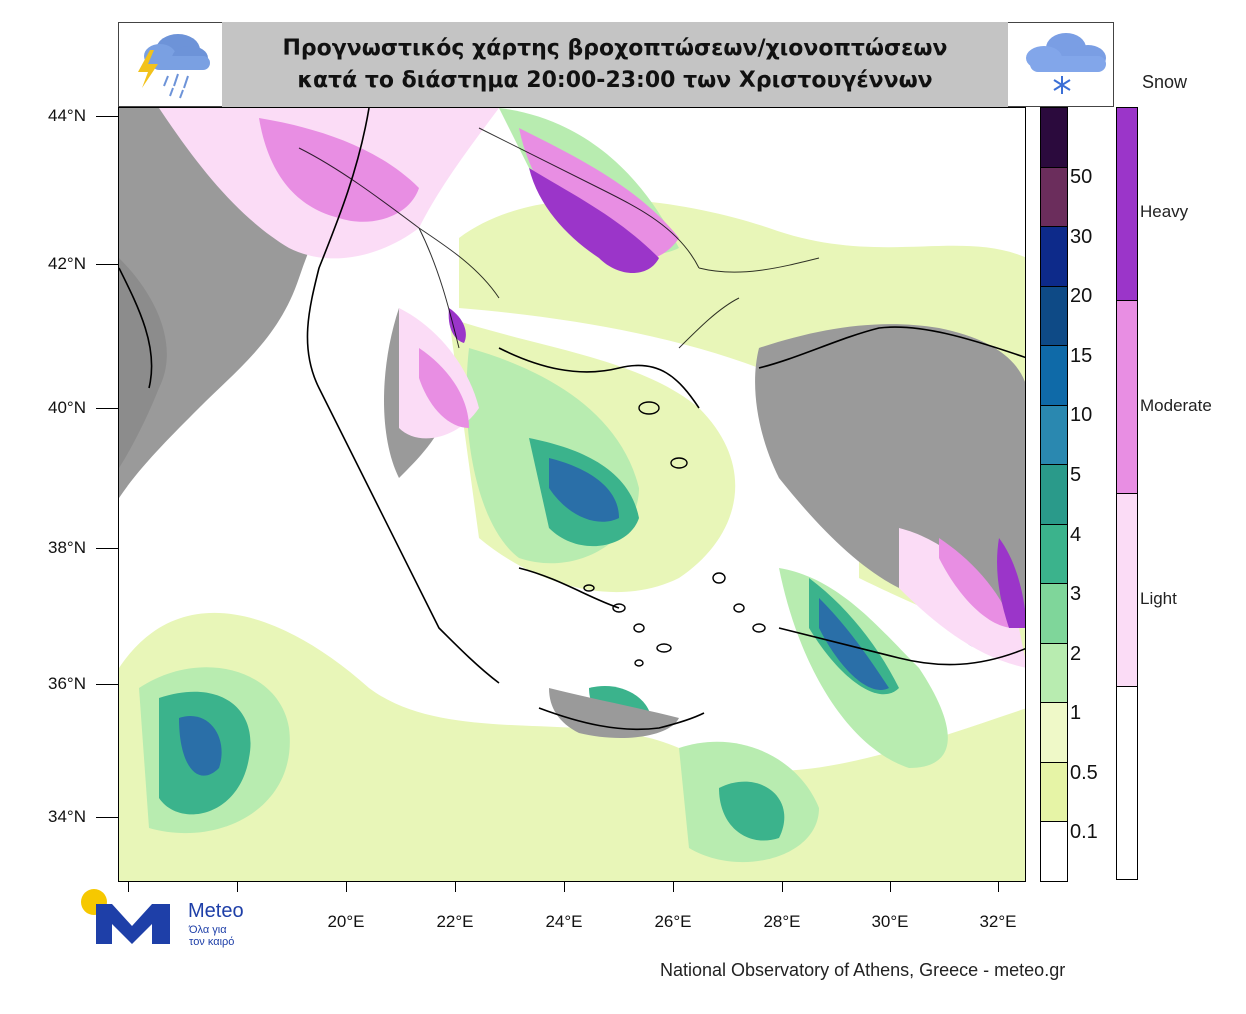 This screenshot has width=1246, height=1014. Describe the element at coordinates (890, 921) in the screenshot. I see `lon-label-30: 30°E` at that location.